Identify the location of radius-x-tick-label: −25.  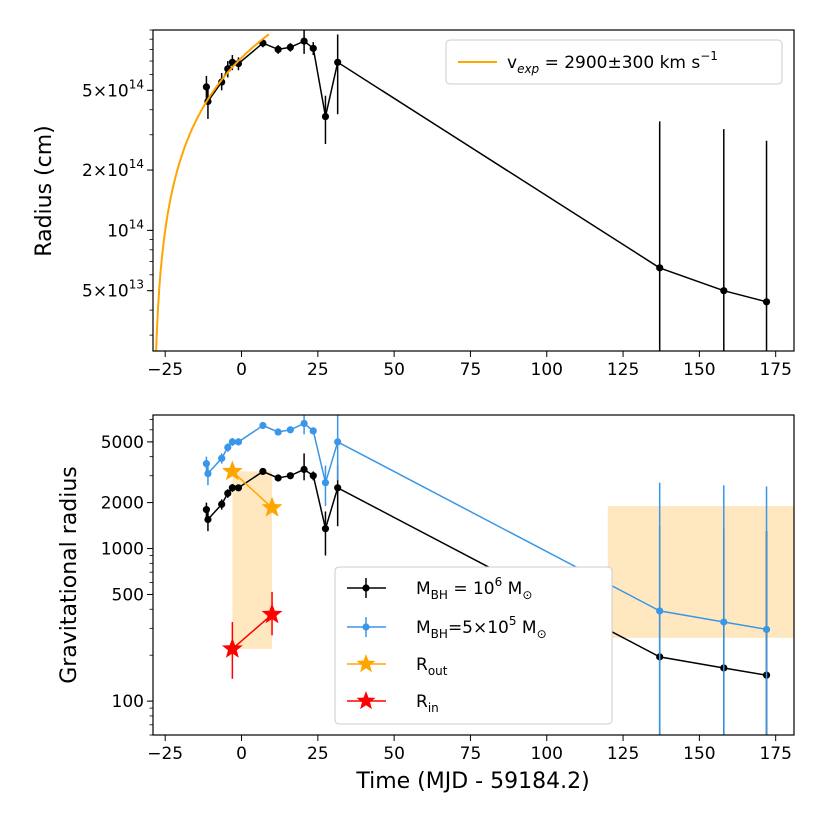
(165, 370).